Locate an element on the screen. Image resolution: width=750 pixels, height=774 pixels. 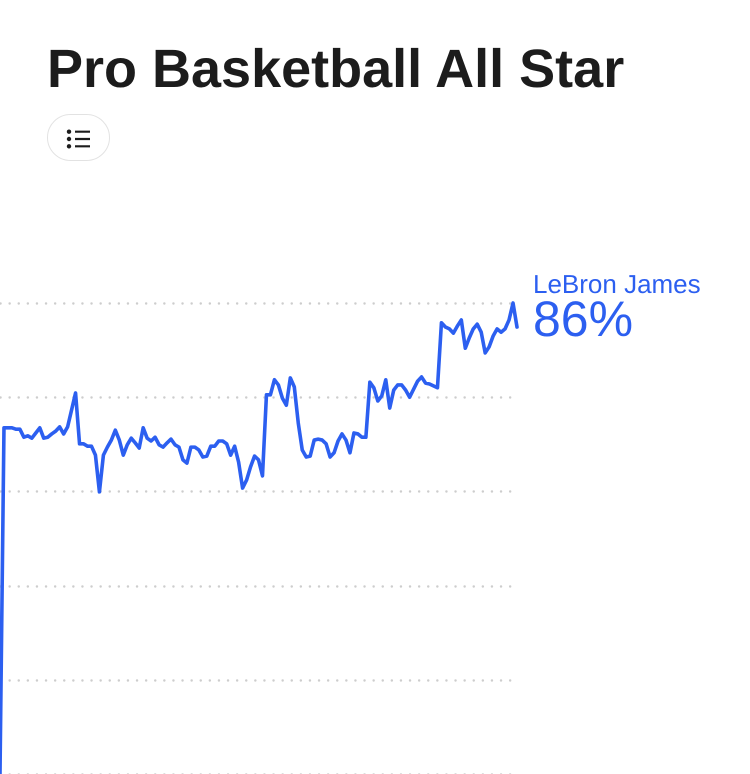
chart-title: Pro Basketball All Star is located at coordinates (335, 69).